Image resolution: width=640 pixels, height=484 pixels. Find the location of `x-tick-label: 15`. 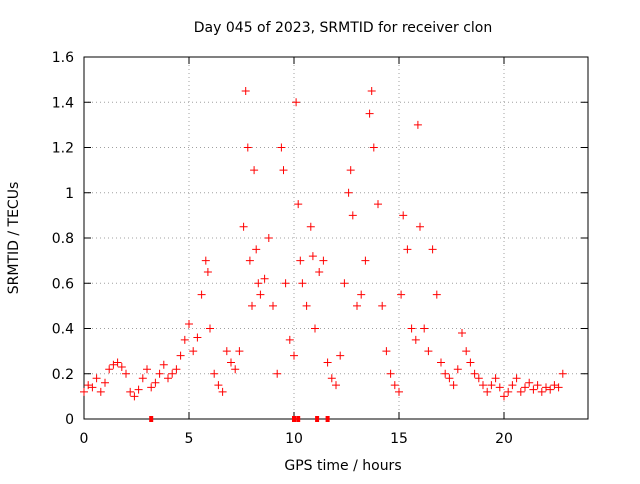

x-tick-label: 15 is located at coordinates (399, 439).